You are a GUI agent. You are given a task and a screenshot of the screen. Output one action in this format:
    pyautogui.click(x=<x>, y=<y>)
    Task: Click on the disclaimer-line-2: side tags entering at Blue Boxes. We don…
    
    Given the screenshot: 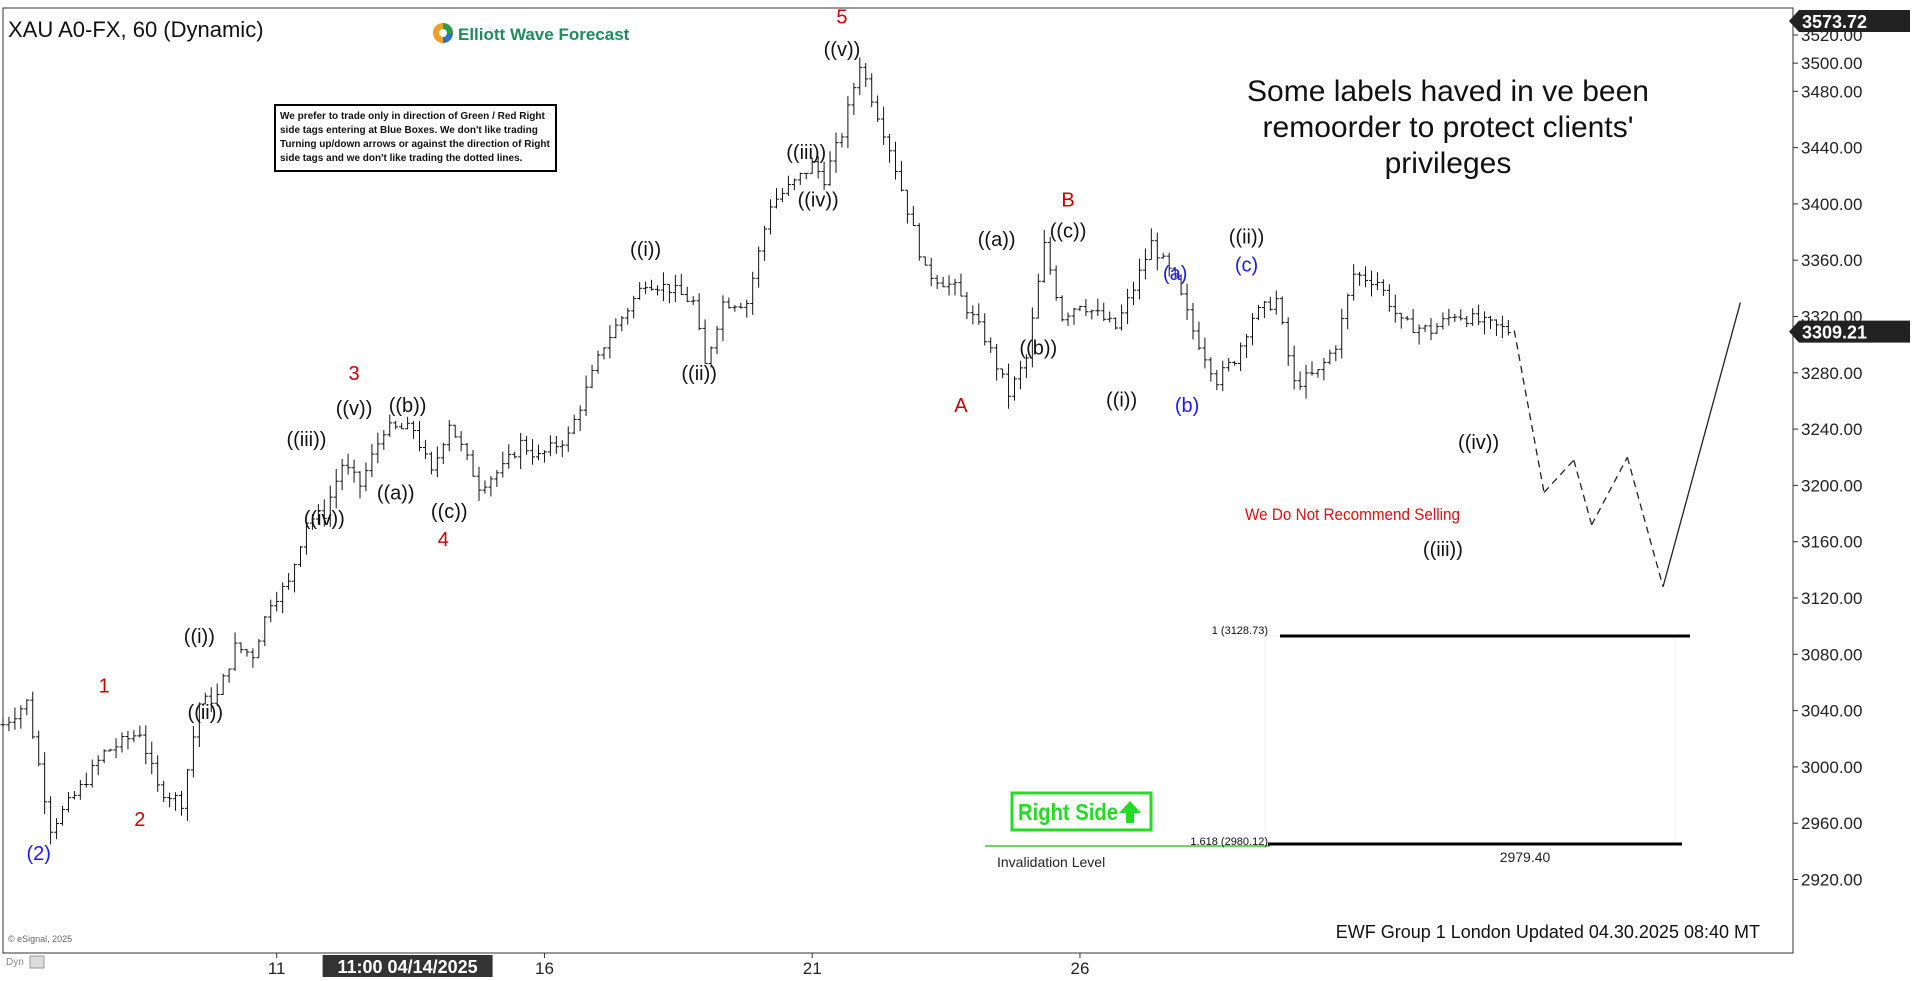 What is the action you would take?
    pyautogui.click(x=409, y=130)
    